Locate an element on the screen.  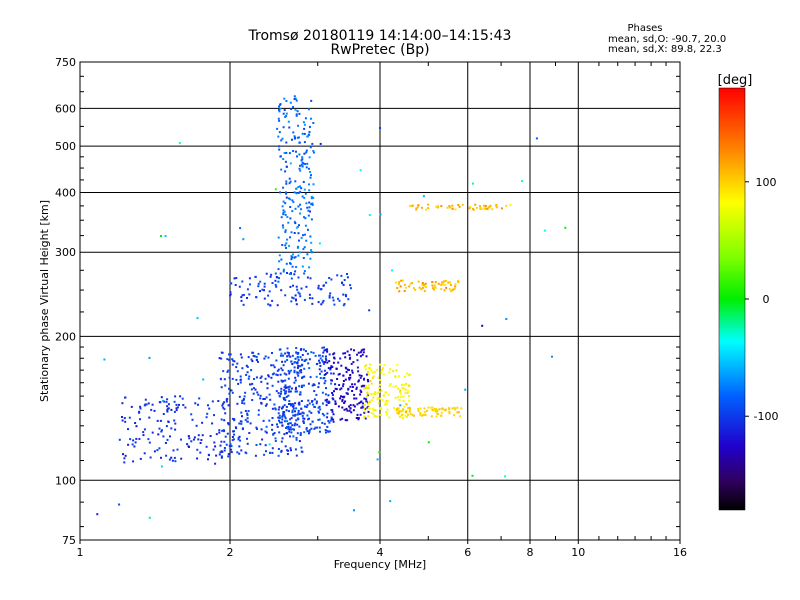
x-tick-label: 4 is located at coordinates (380, 552).